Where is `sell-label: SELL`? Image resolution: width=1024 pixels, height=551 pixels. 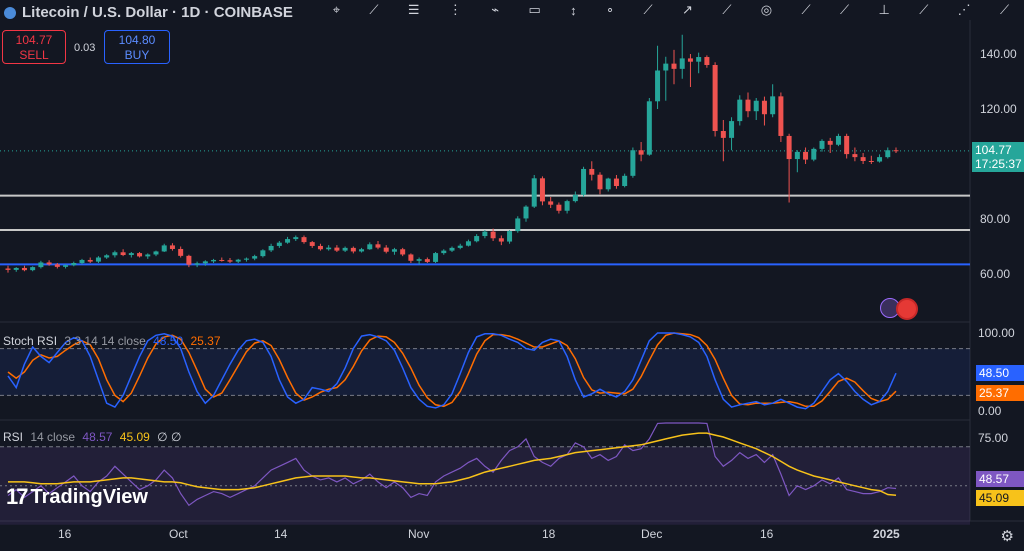
sell-label: SELL is located at coordinates (34, 55).